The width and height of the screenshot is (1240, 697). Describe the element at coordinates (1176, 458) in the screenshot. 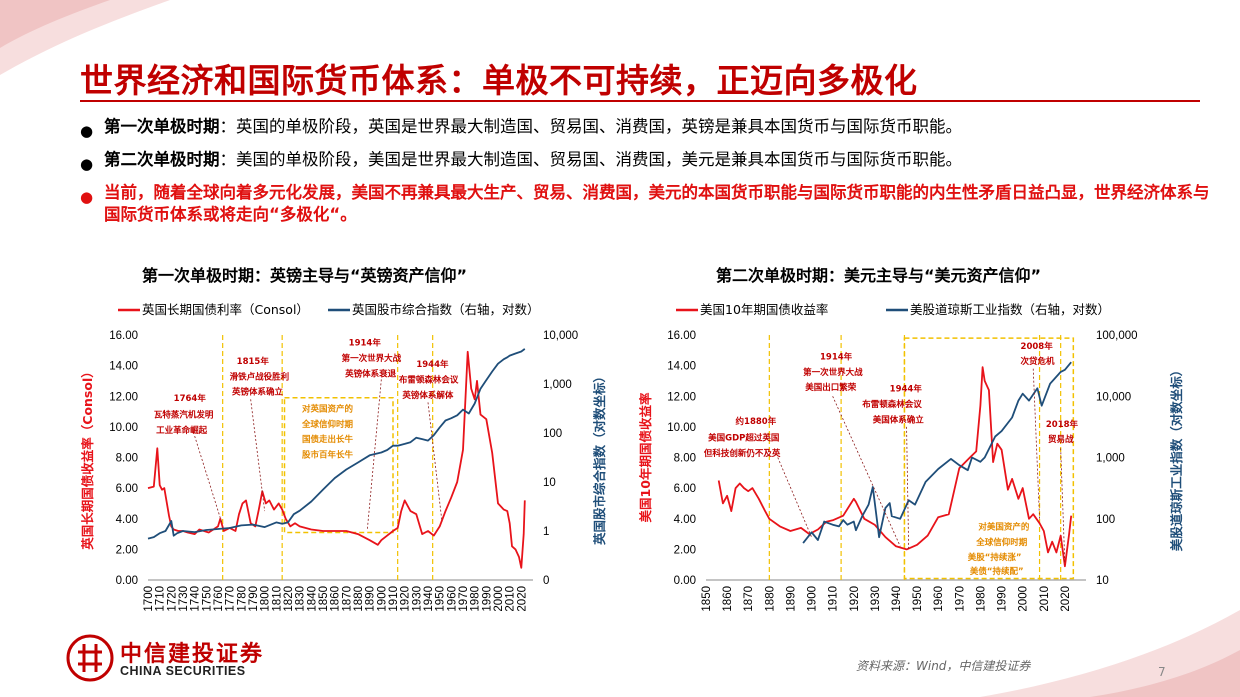

I see `y2-axis-title: 美股道琼斯工业指数（对数坐标）` at that location.